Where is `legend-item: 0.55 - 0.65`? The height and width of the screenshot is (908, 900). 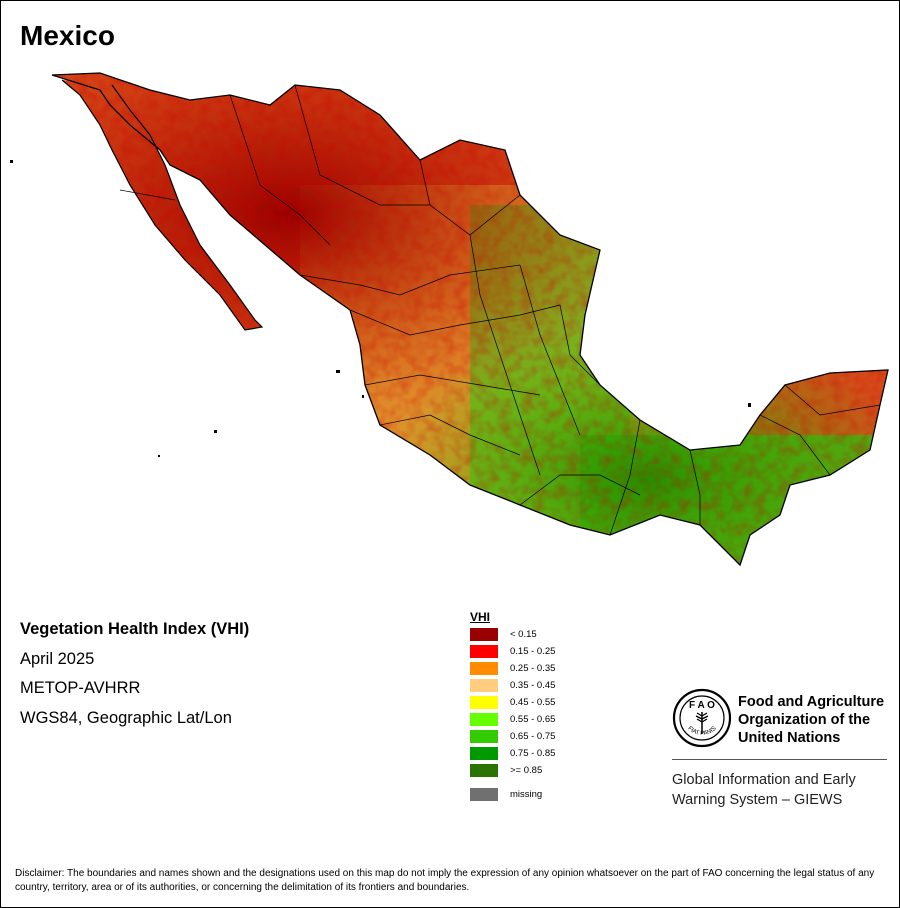 legend-item: 0.55 - 0.65 is located at coordinates (512, 721).